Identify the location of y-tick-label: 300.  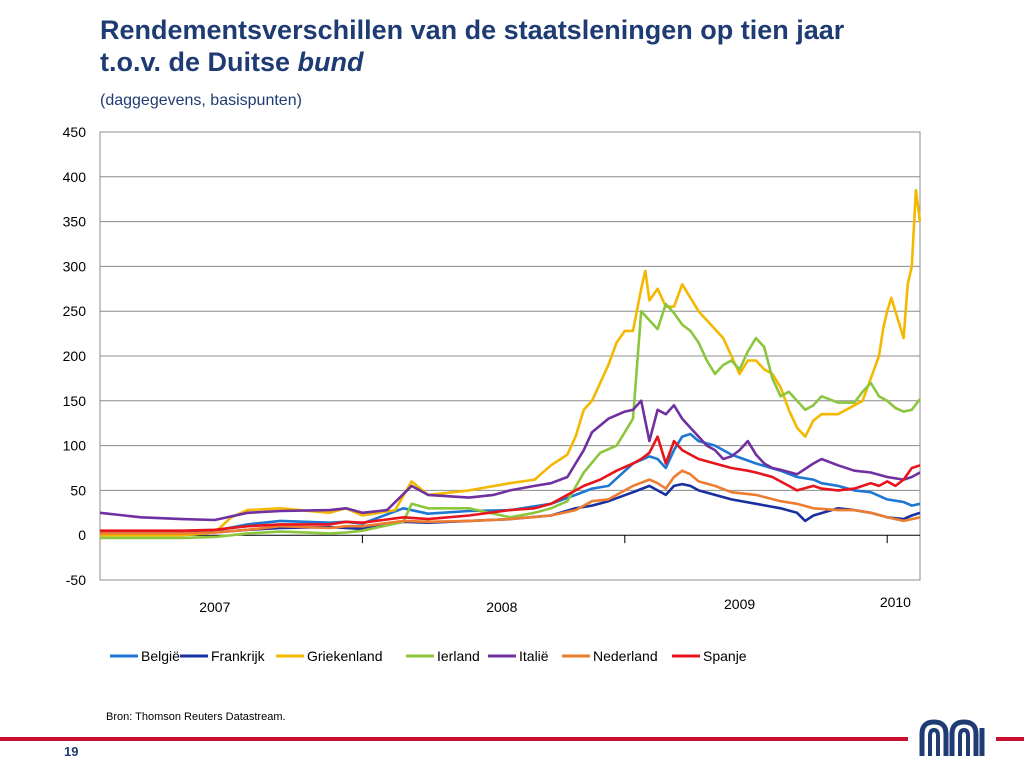
(75, 266).